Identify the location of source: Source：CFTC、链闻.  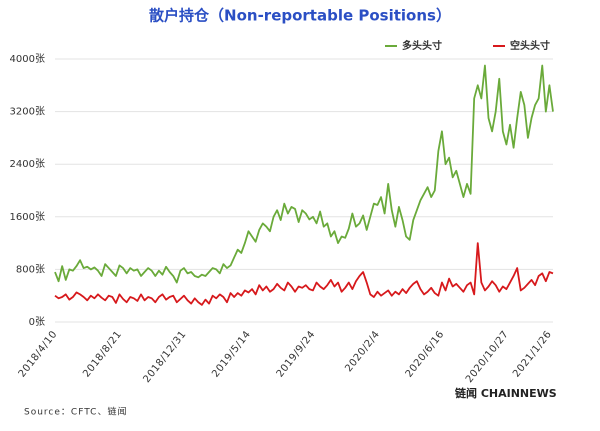
(75, 412).